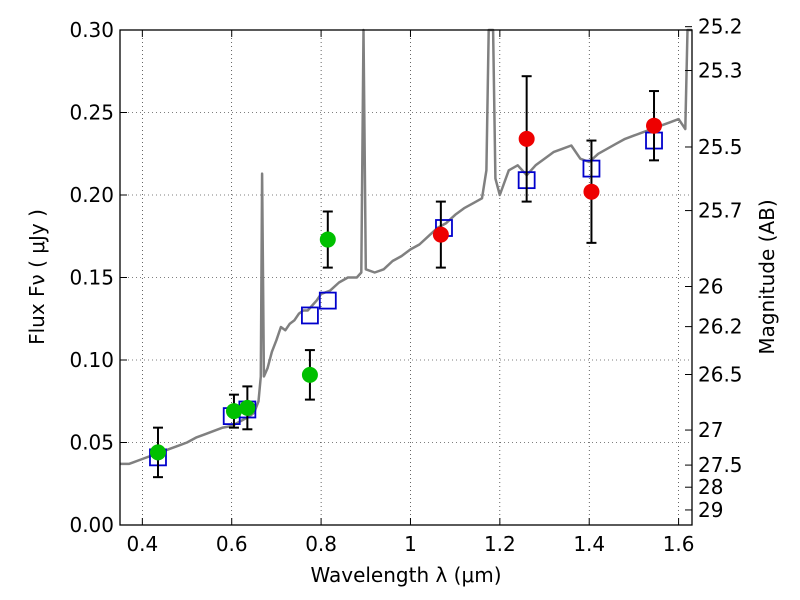  I want to click on y2-axis-title: Magnitude (AB), so click(767, 276).